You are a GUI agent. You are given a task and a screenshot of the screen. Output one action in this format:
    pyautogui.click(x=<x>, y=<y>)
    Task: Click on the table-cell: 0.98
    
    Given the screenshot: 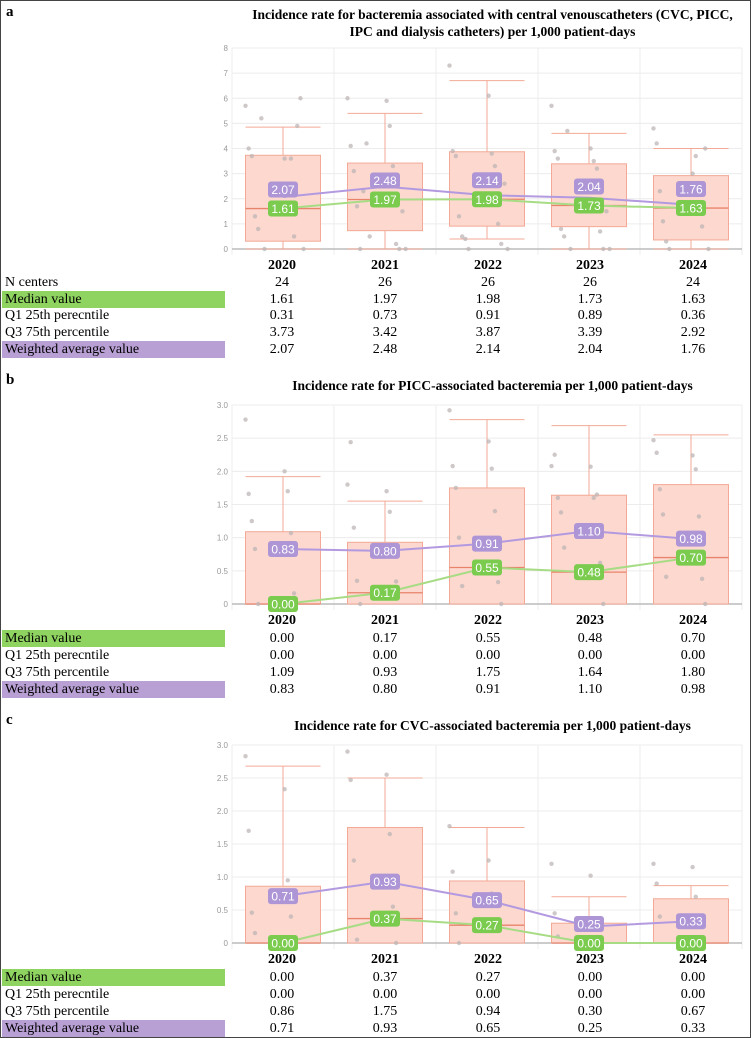 What is the action you would take?
    pyautogui.click(x=693, y=689)
    